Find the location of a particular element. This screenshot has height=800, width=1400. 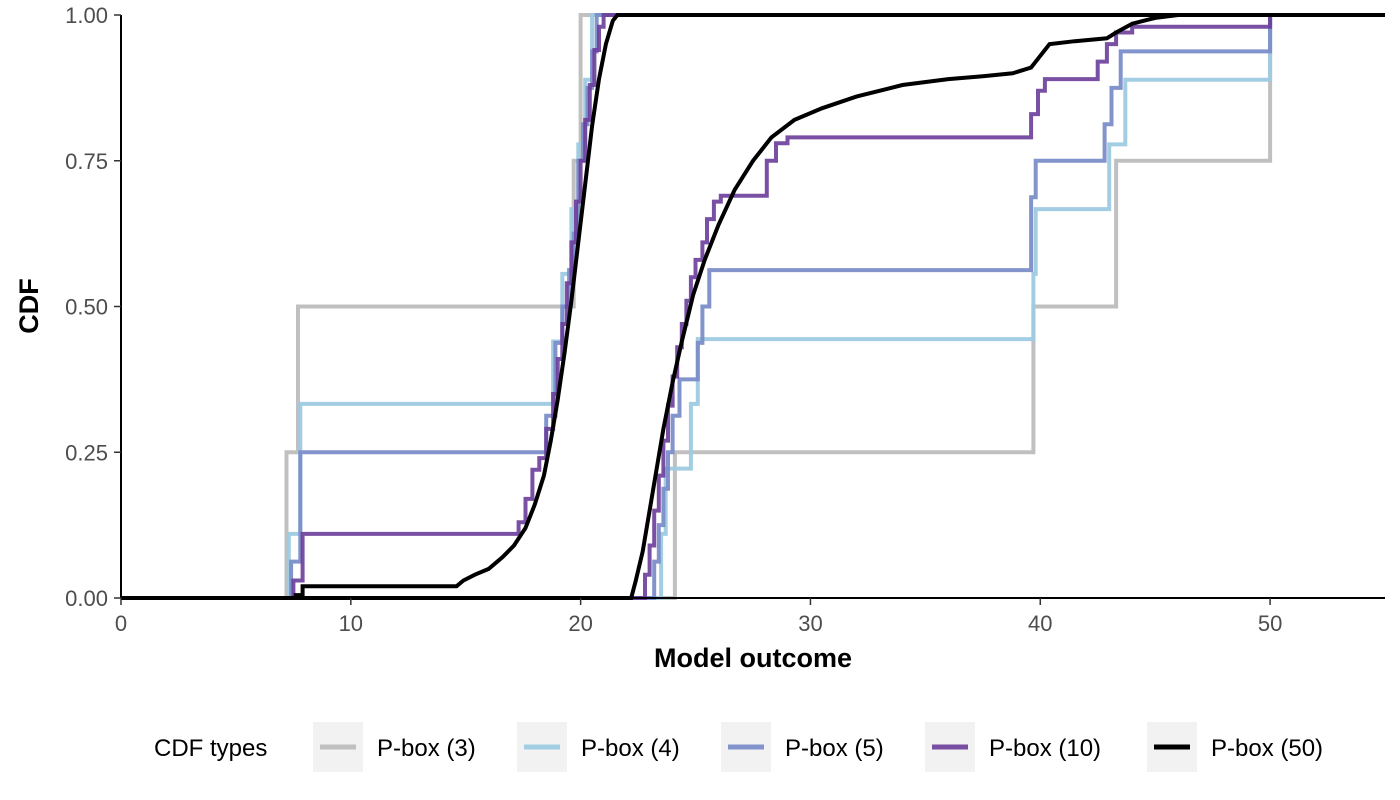

legend-item: P-box (10) is located at coordinates (1013, 747).